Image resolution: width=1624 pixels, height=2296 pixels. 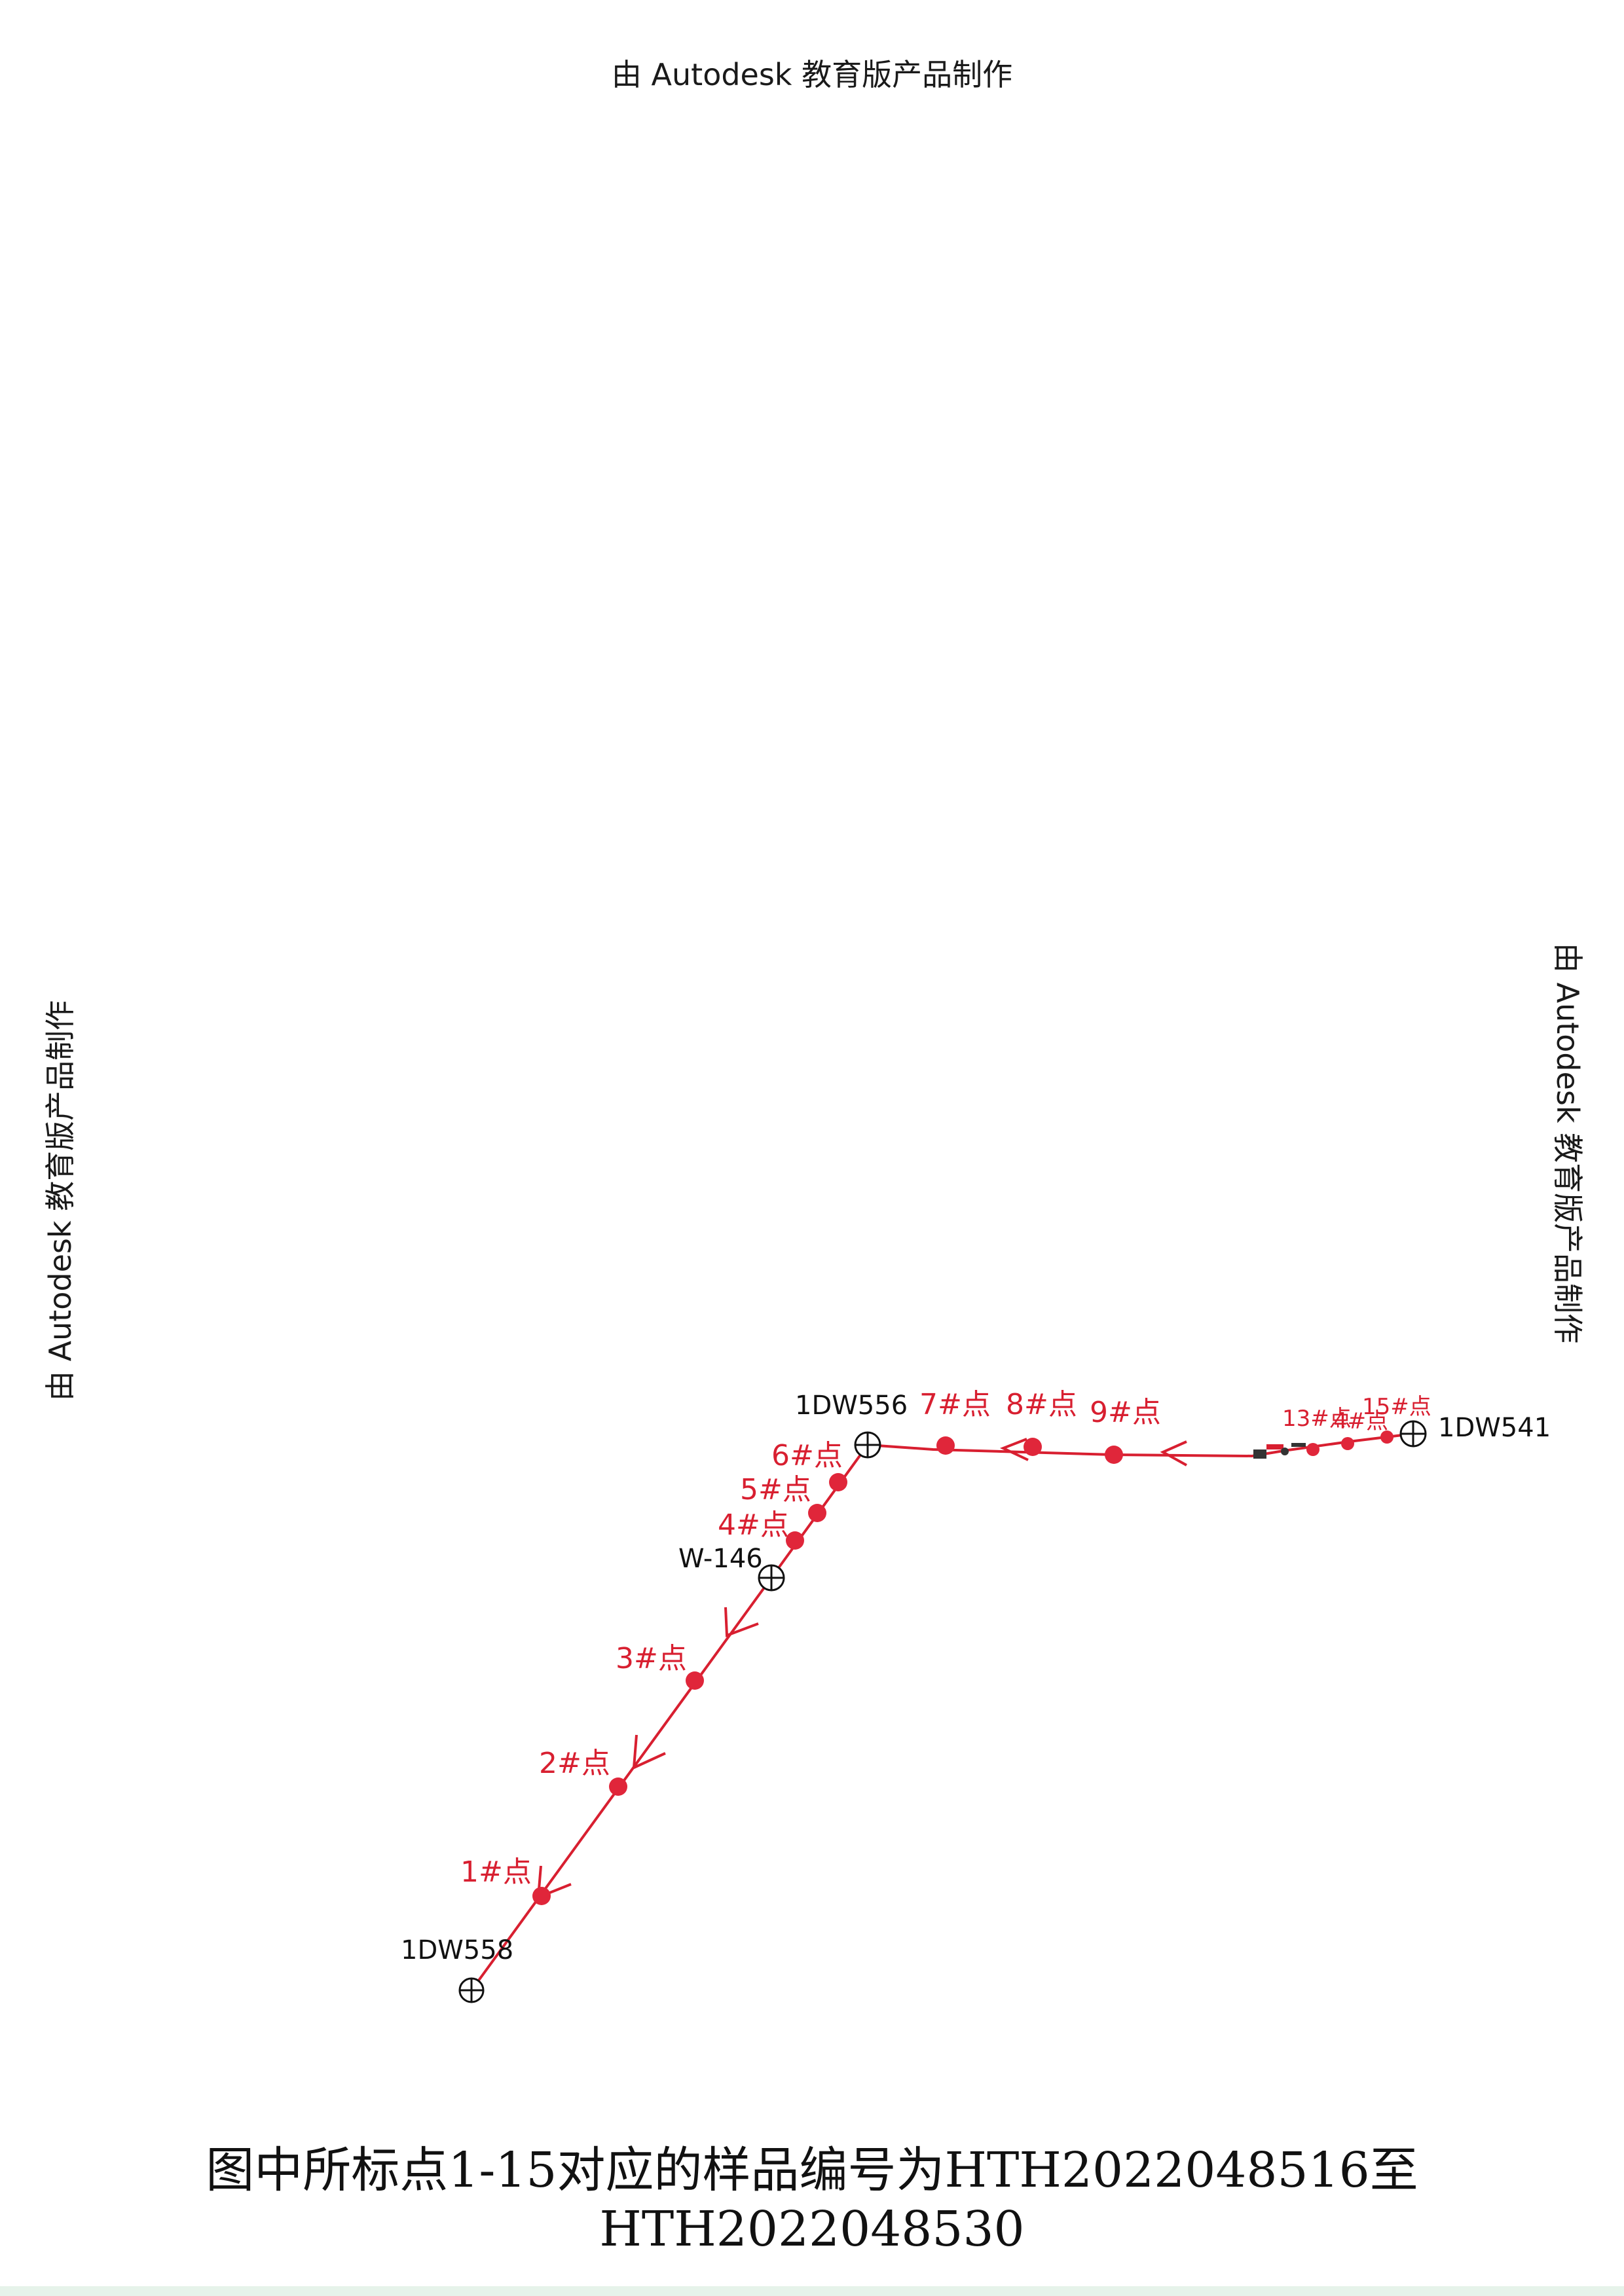 I want to click on station-marker-1dw558, so click(x=471, y=1990).